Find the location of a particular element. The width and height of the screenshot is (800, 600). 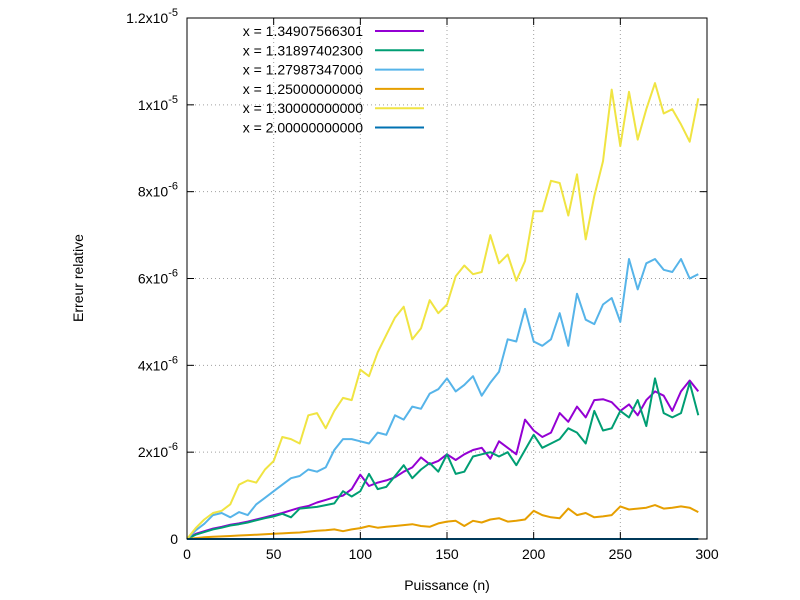

legend-entry-label: x = 1.34907566301 is located at coordinates (303, 31).